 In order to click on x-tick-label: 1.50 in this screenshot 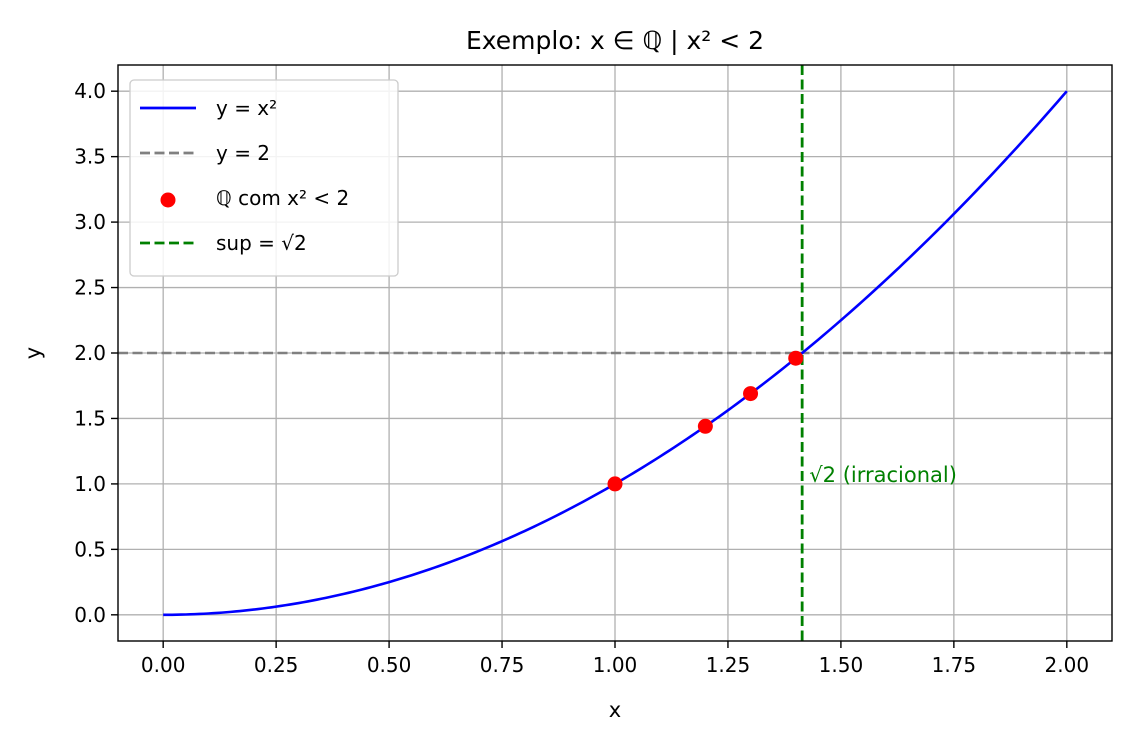, I will do `click(841, 665)`.